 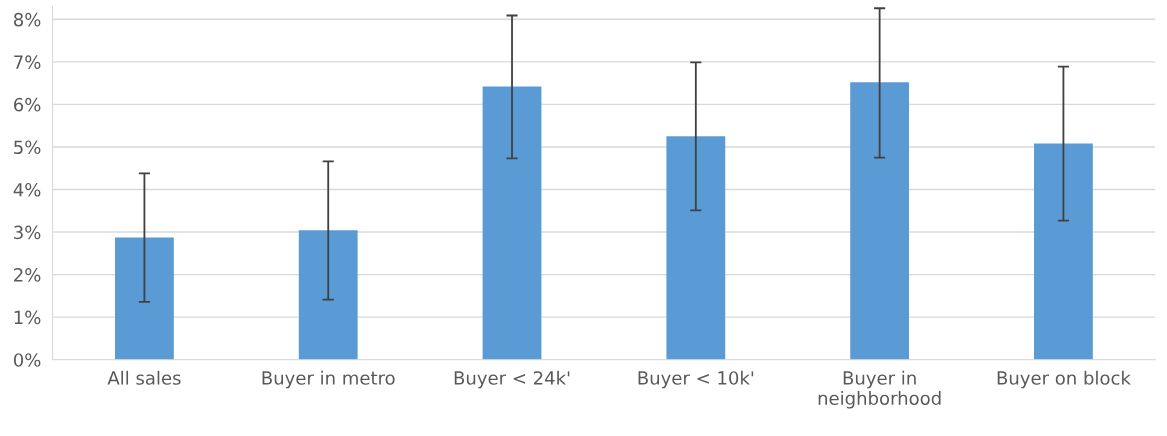 What do you see at coordinates (27, 317) in the screenshot?
I see `y-tick-label: 1%` at bounding box center [27, 317].